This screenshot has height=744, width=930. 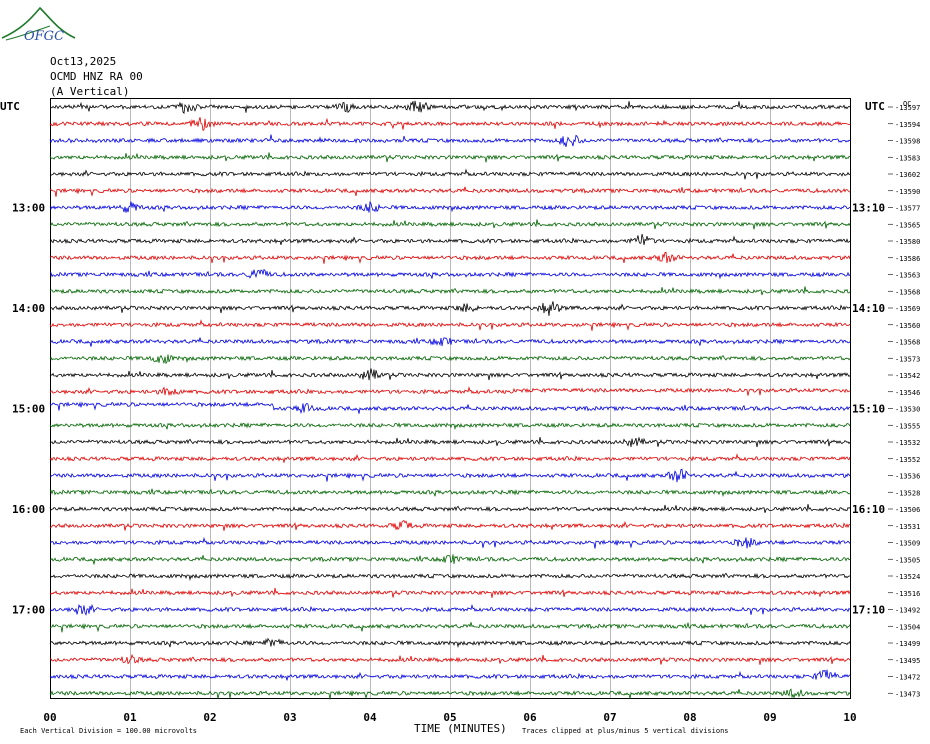 What do you see at coordinates (907, 426) in the screenshot?
I see `right-value-label: -13555` at bounding box center [907, 426].